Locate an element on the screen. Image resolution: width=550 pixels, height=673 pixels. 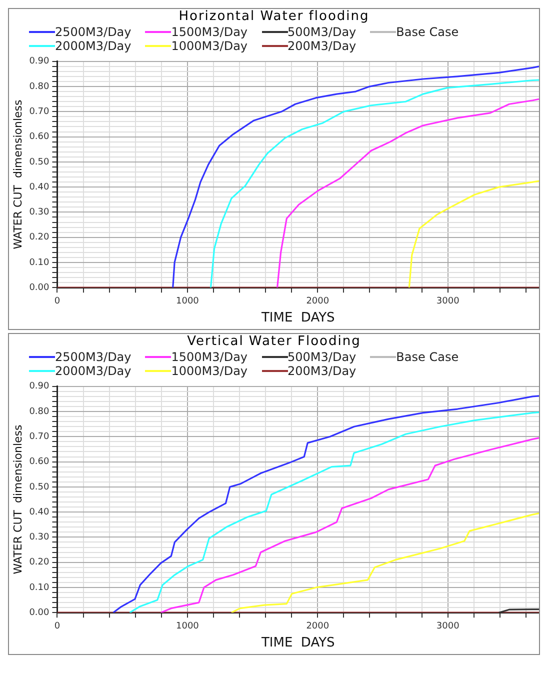
chart-title: Vertical Water Flooding is located at coordinates (274, 342).